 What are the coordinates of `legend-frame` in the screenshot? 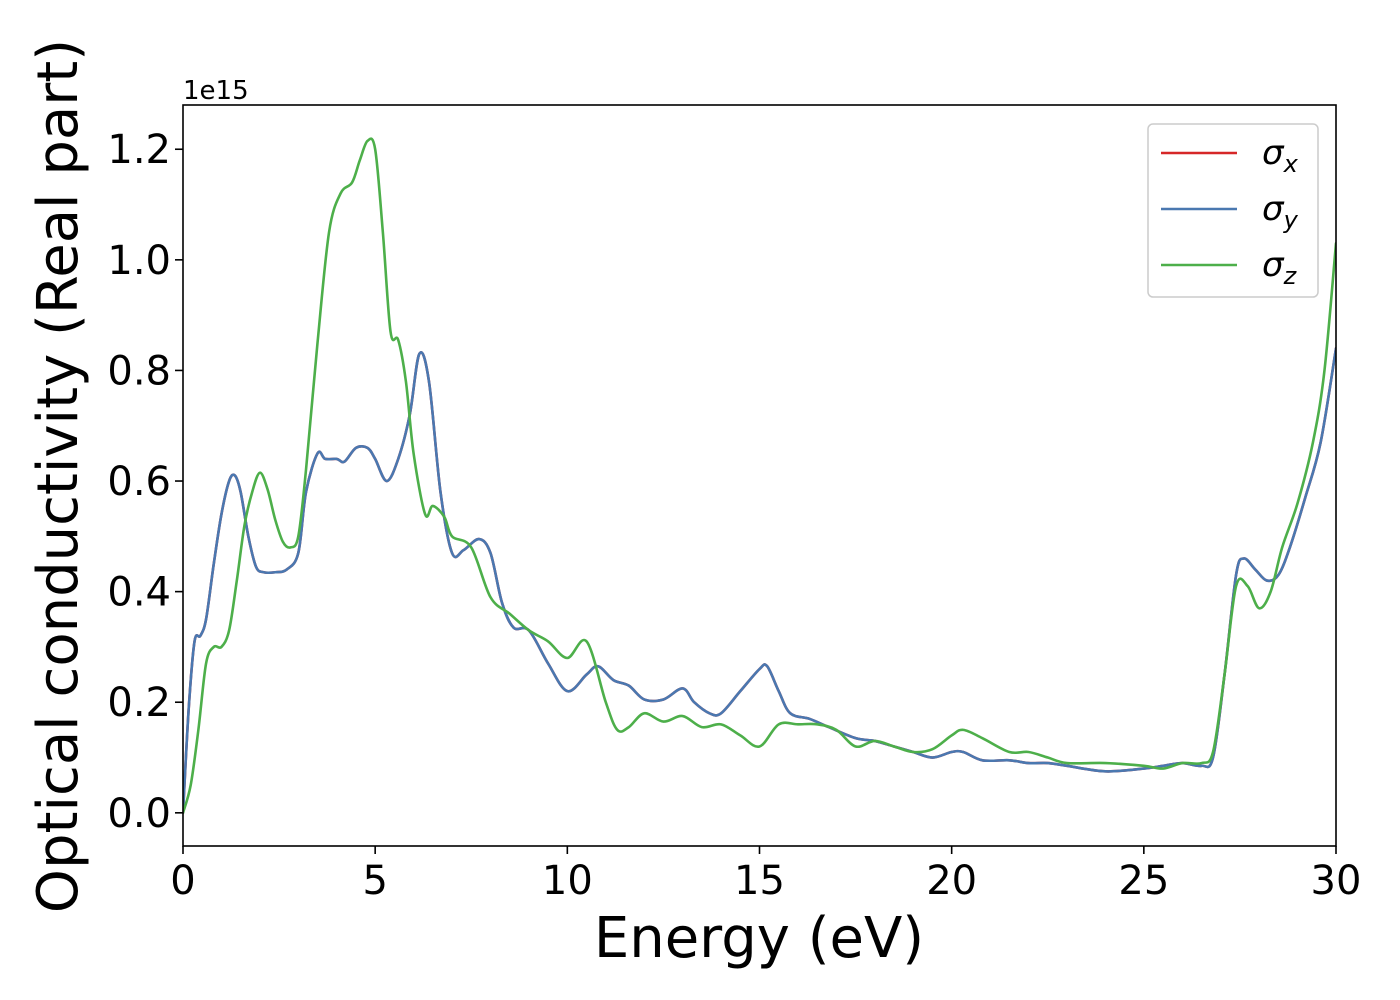 It's located at (1233, 210).